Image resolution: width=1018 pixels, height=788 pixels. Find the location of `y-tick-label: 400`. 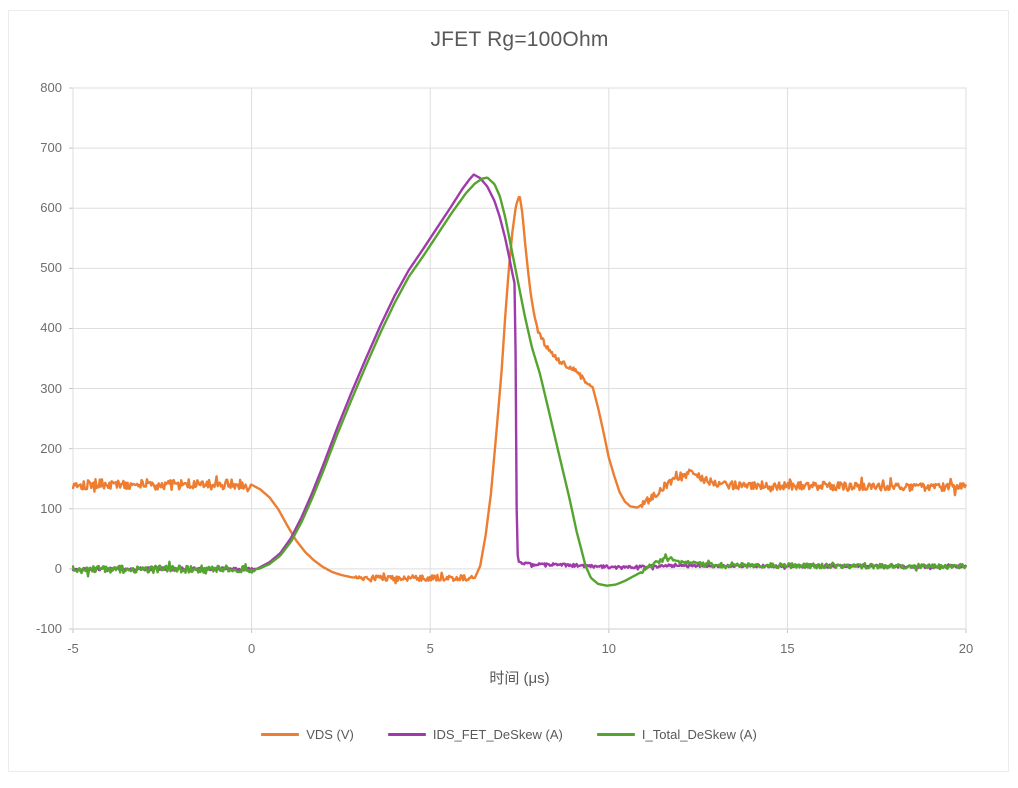

y-tick-label: 400 is located at coordinates (51, 328).